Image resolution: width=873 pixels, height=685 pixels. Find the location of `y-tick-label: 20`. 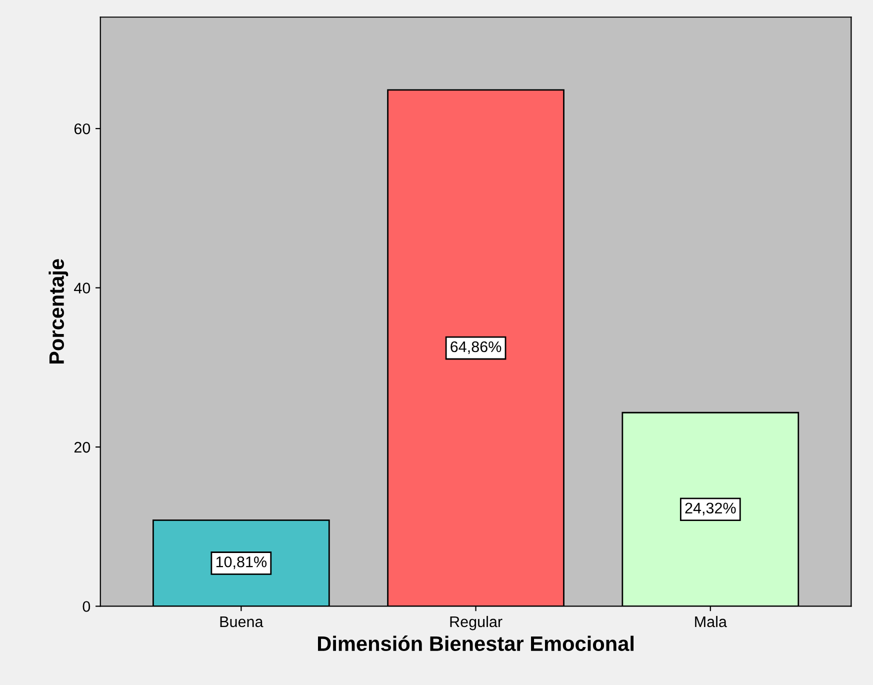

y-tick-label: 20 is located at coordinates (82, 447).